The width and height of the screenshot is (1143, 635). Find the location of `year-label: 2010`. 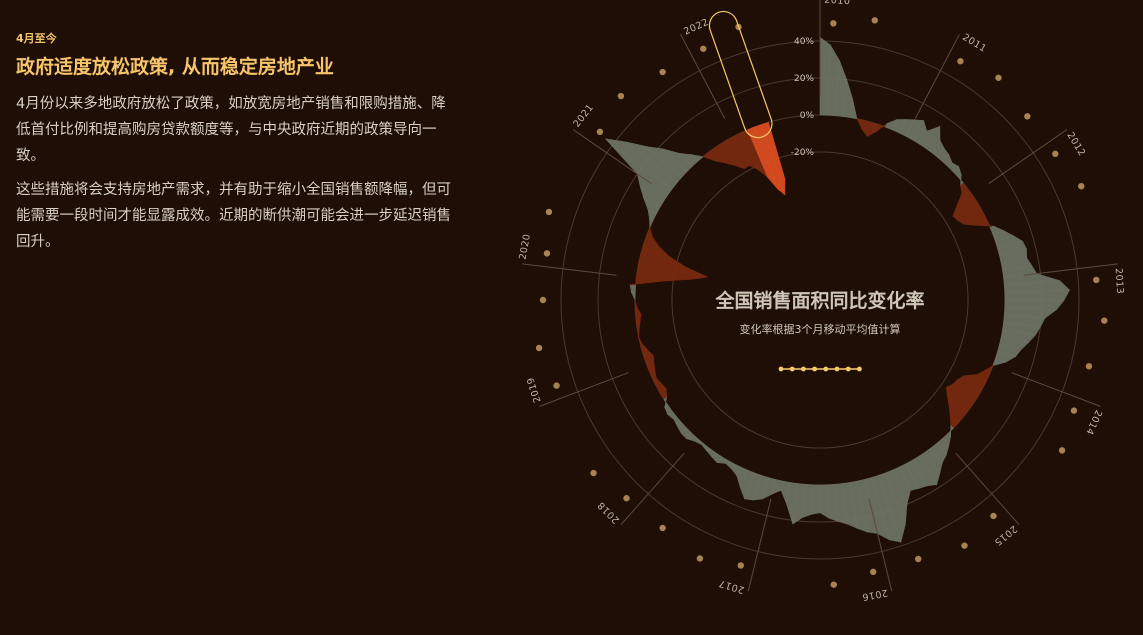

year-label: 2010 is located at coordinates (837, 3).